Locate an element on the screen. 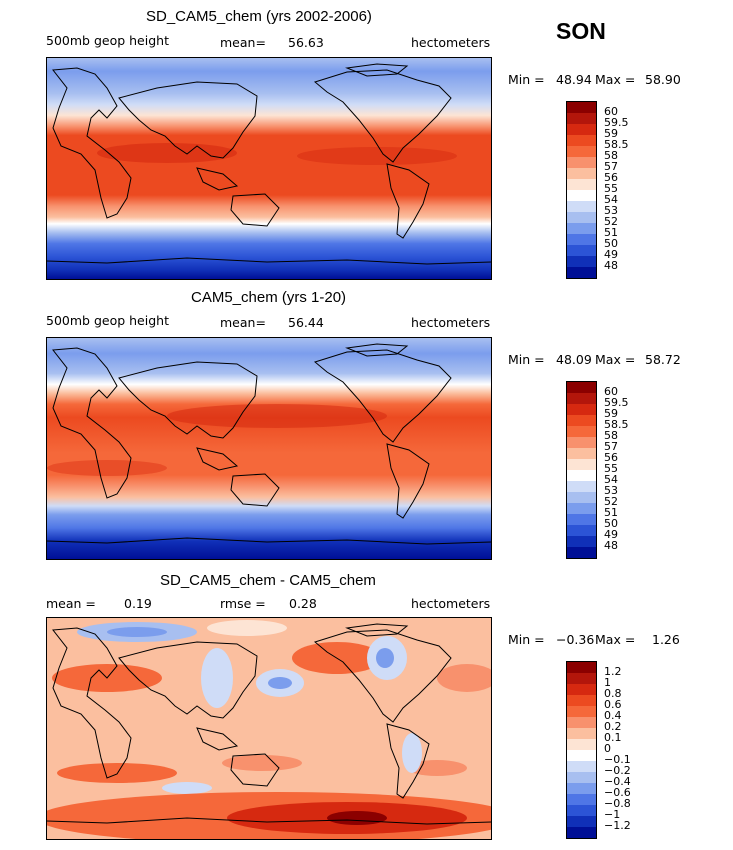 The width and height of the screenshot is (733, 850). panel-2-variable: 500mb geop height is located at coordinates (107, 320).